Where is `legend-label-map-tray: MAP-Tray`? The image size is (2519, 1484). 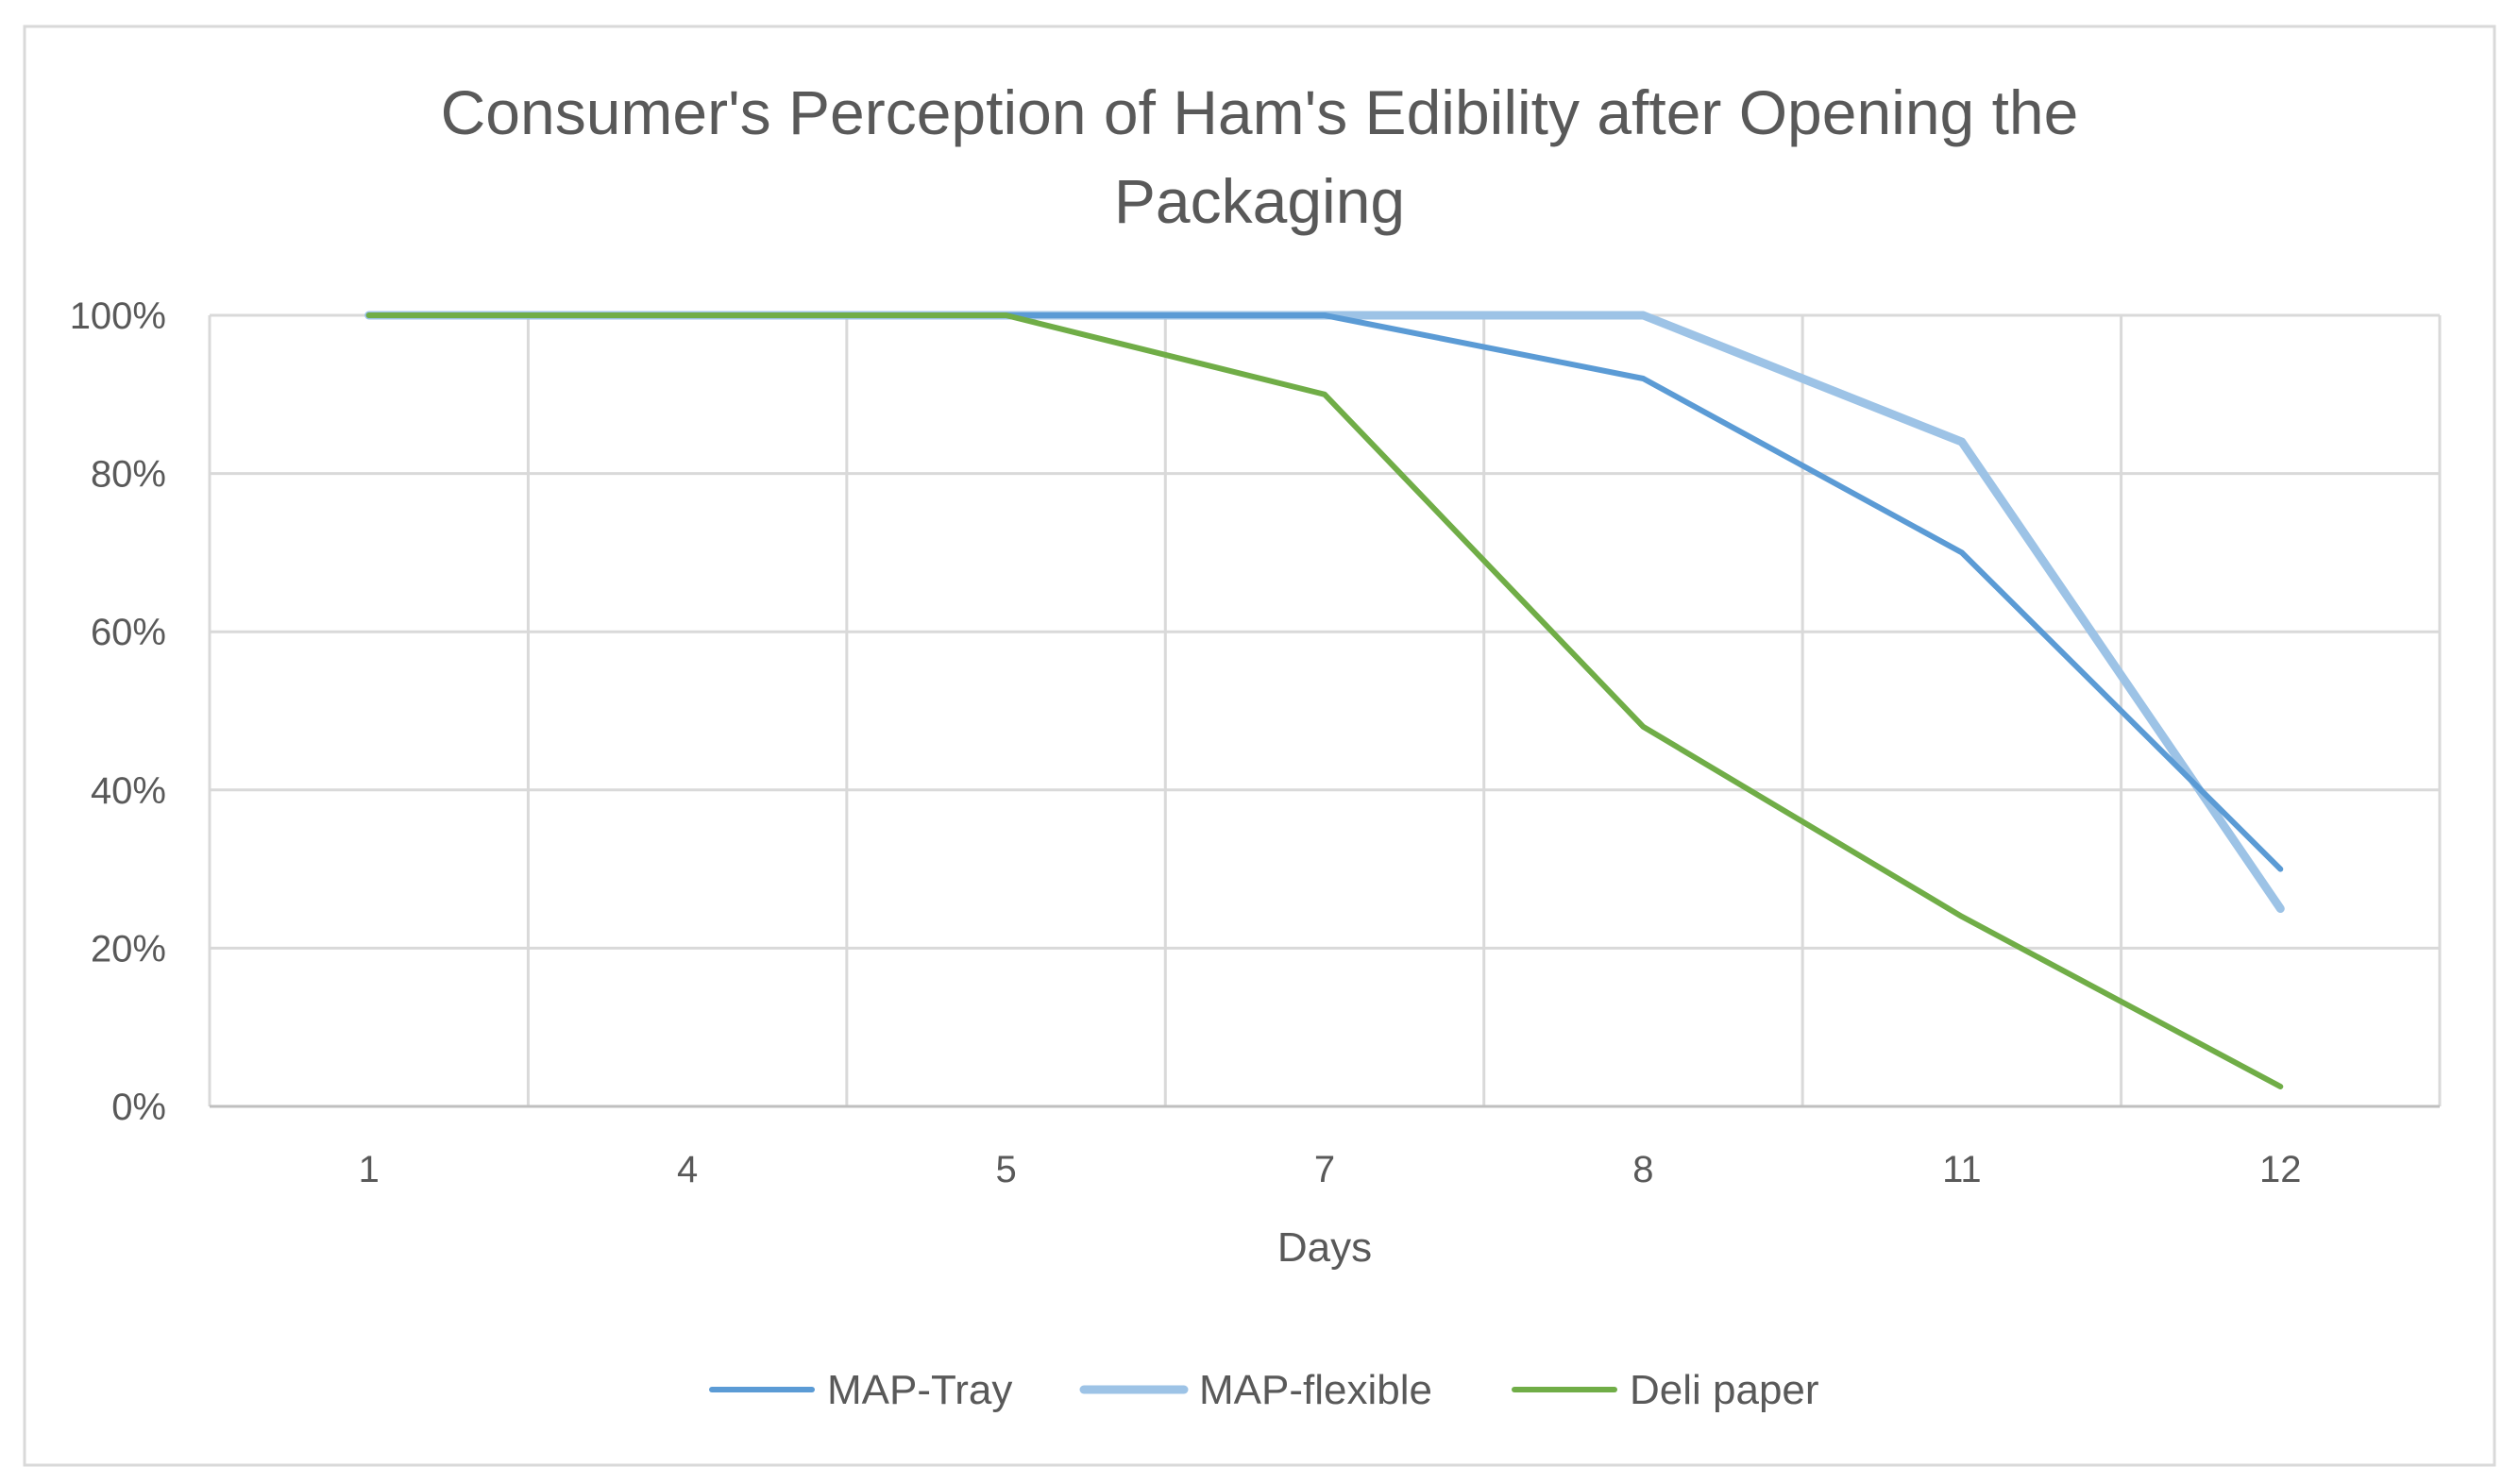 legend-label-map-tray: MAP-Tray is located at coordinates (919, 1390).